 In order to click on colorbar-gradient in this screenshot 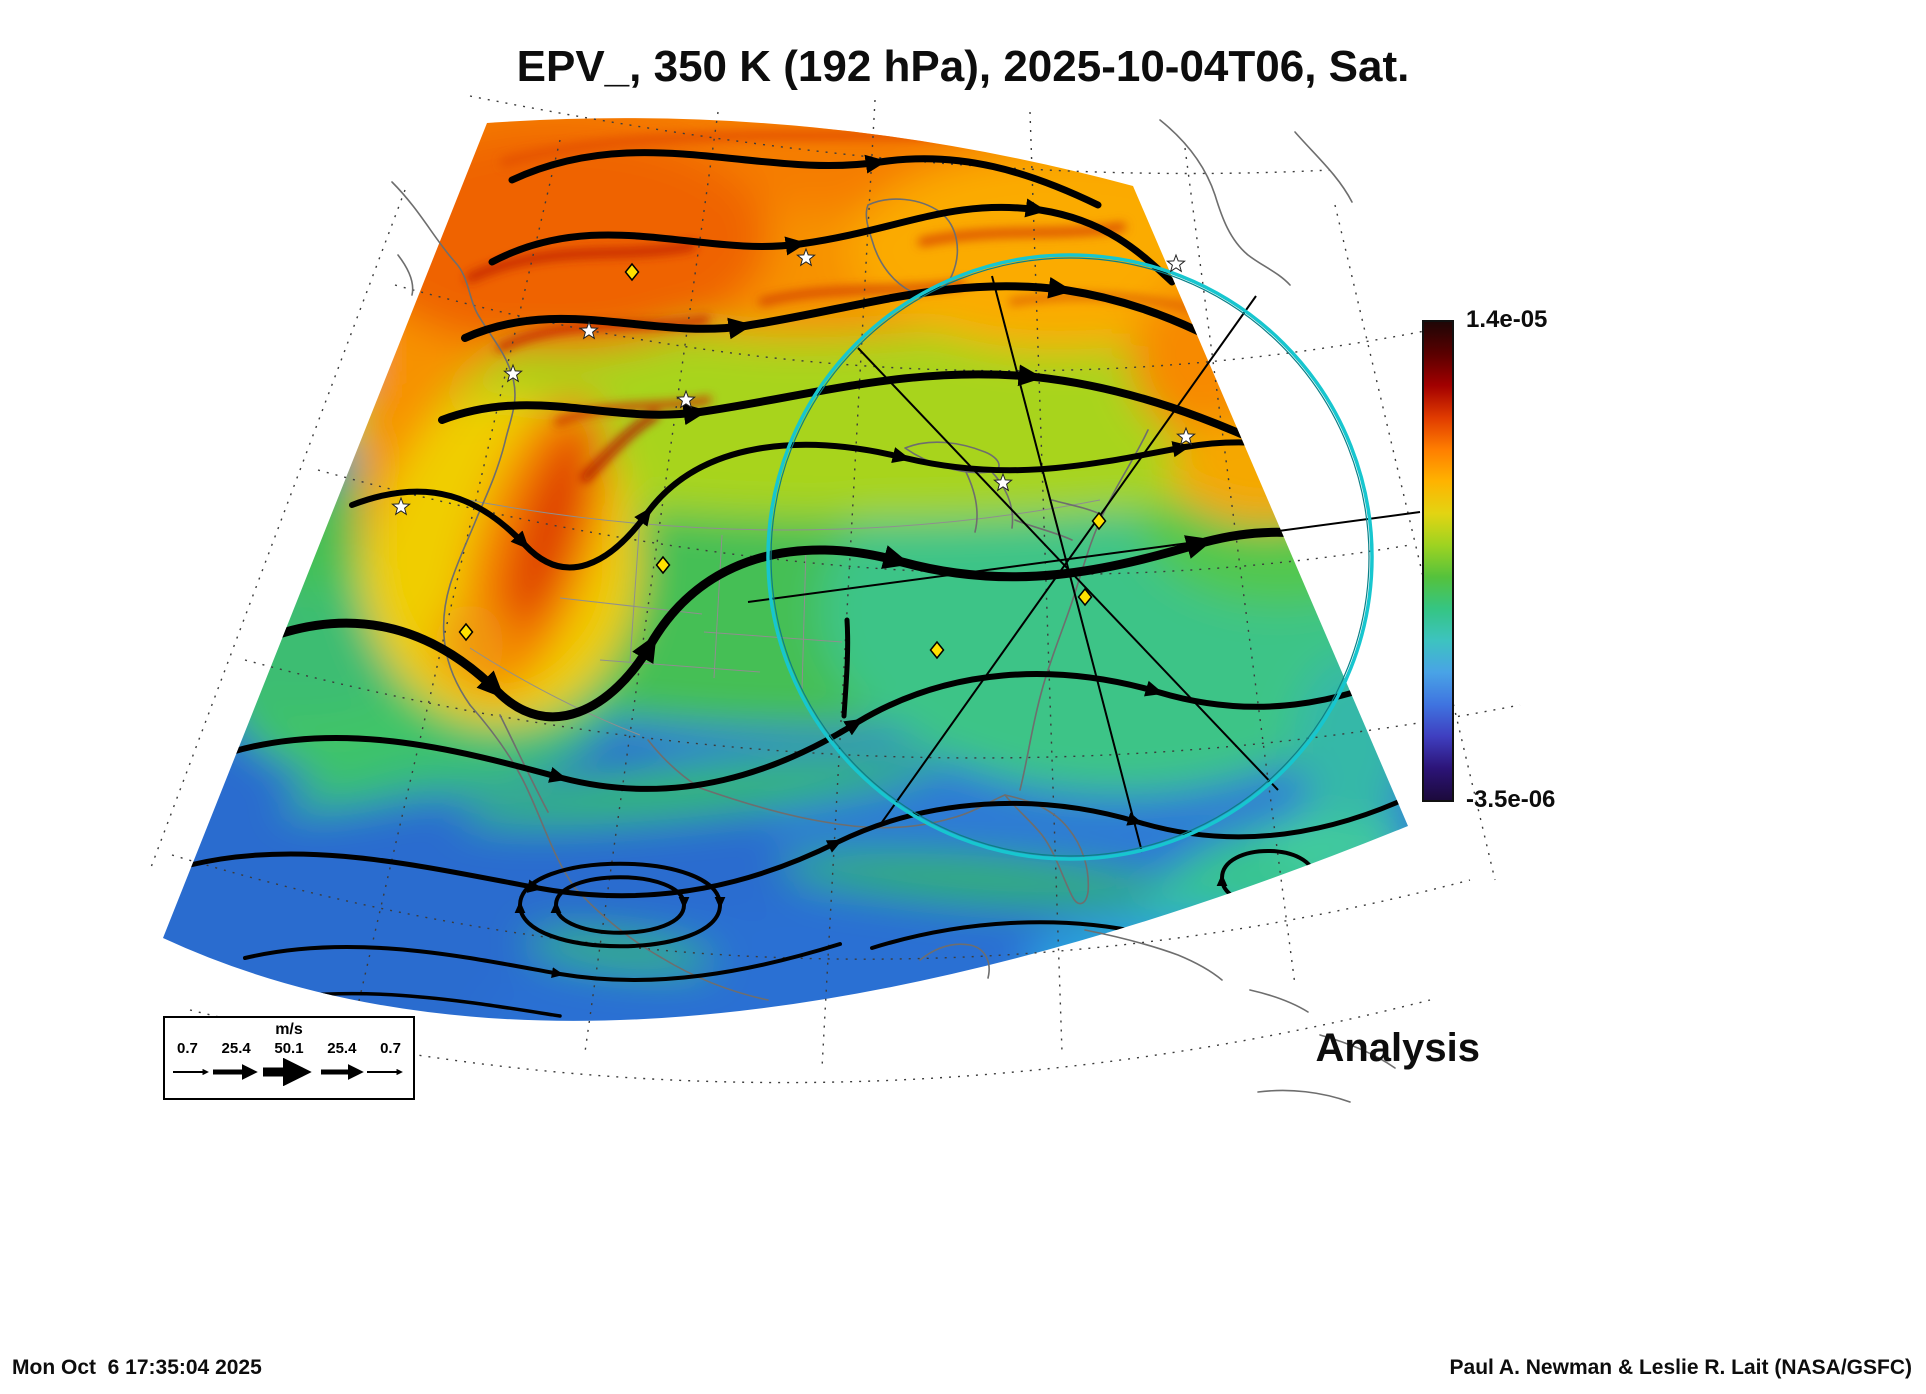, I will do `click(1438, 561)`.